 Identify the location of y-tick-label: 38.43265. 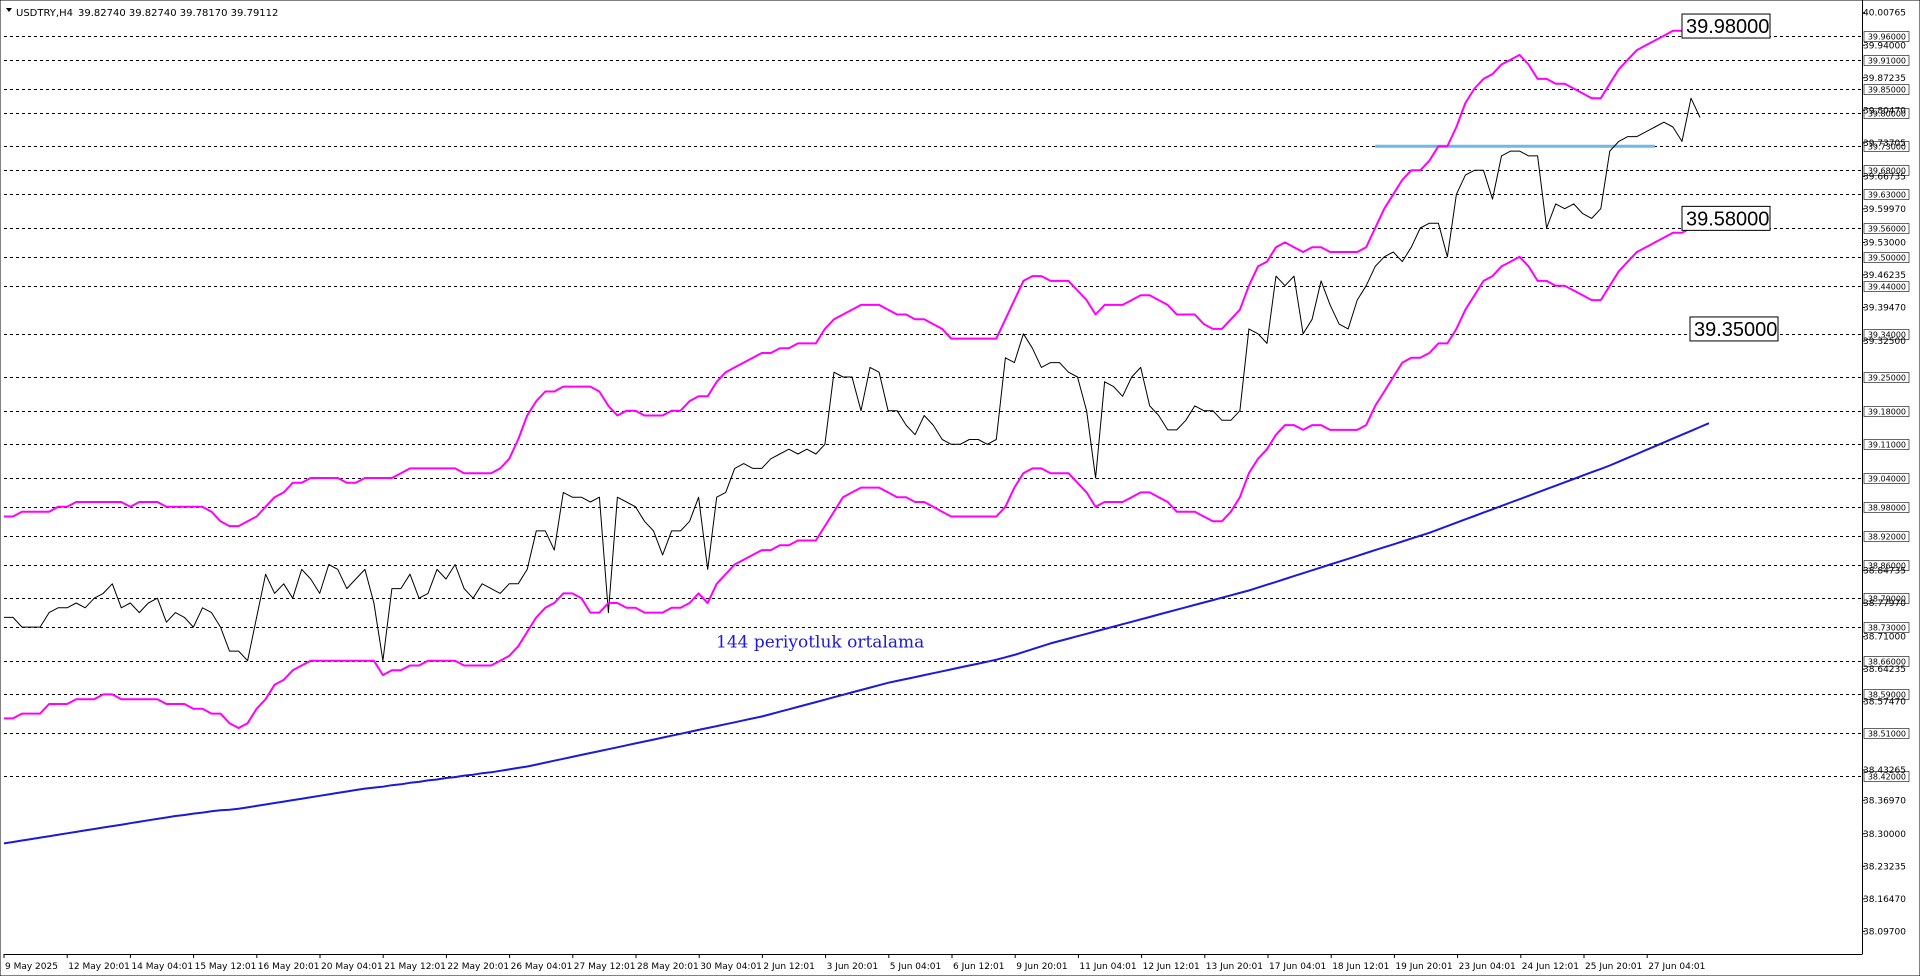
(1884, 771).